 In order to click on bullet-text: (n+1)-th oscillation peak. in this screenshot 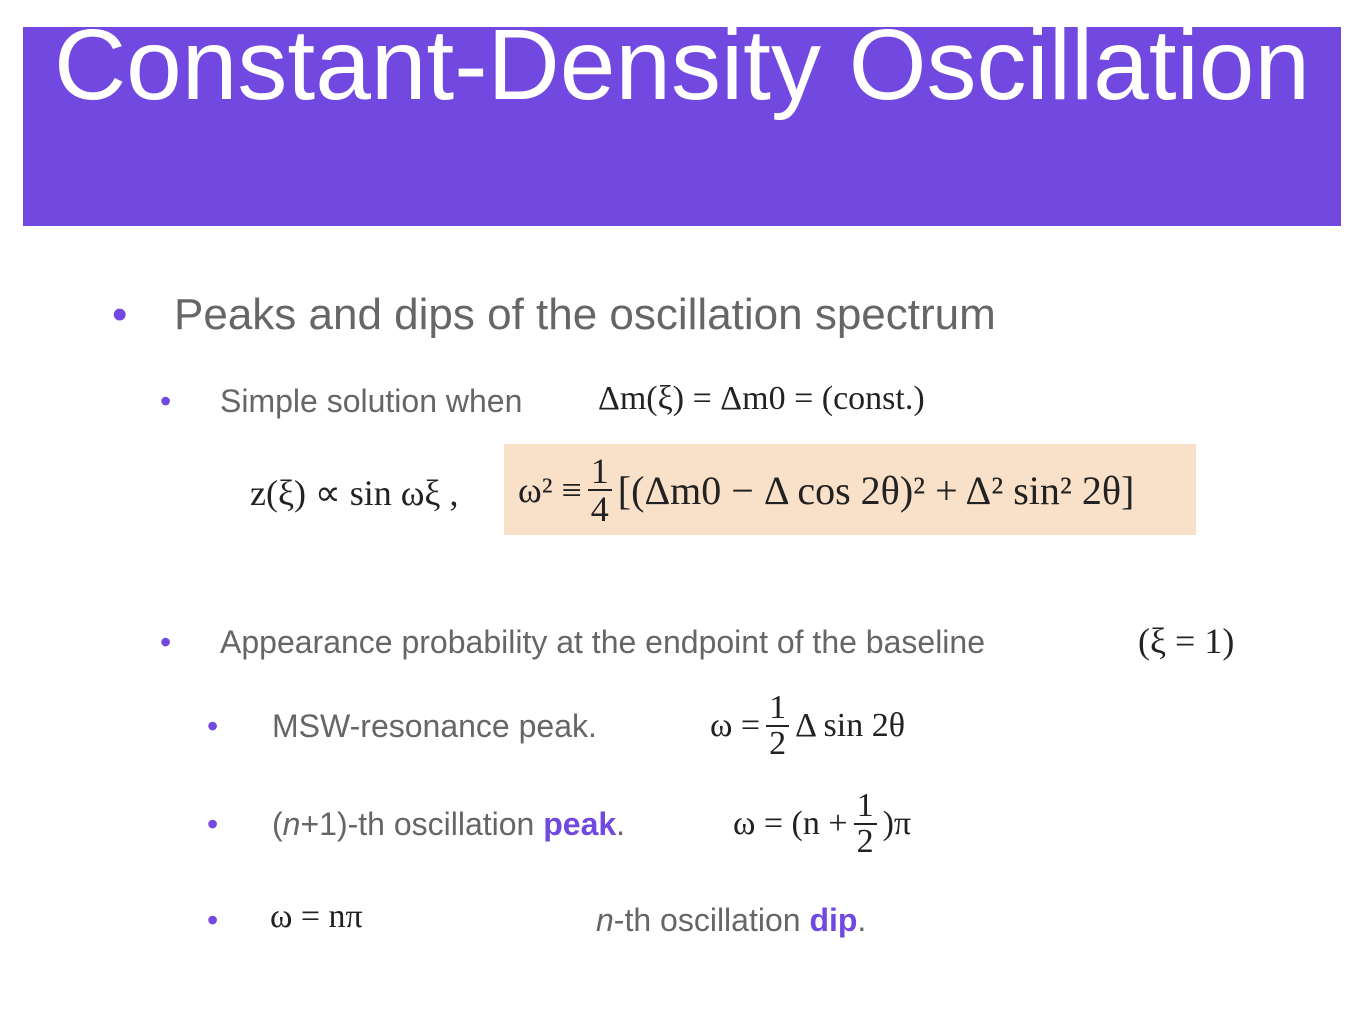, I will do `click(448, 824)`.